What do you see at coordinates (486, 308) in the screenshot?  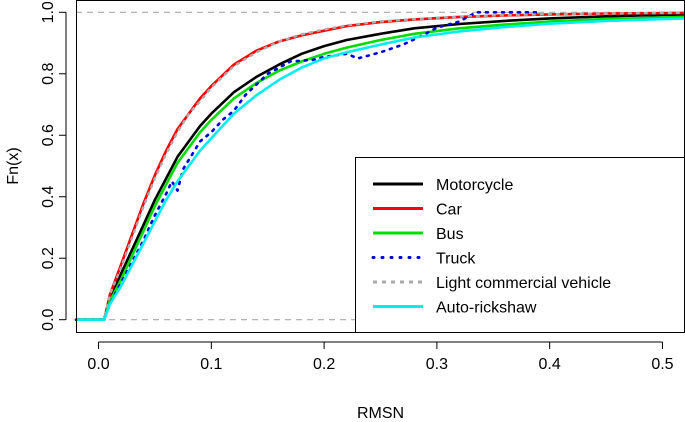 I see `legend-label-auto-rickshaw: Auto-rickshaw` at bounding box center [486, 308].